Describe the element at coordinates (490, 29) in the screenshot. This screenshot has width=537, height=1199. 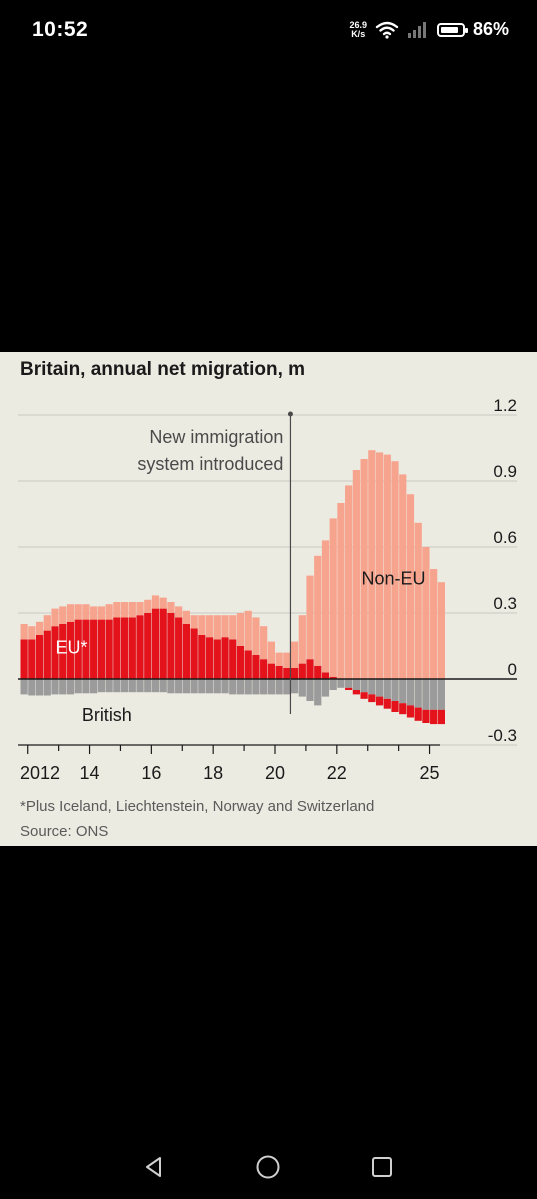
I see `battery-percent: 86%` at that location.